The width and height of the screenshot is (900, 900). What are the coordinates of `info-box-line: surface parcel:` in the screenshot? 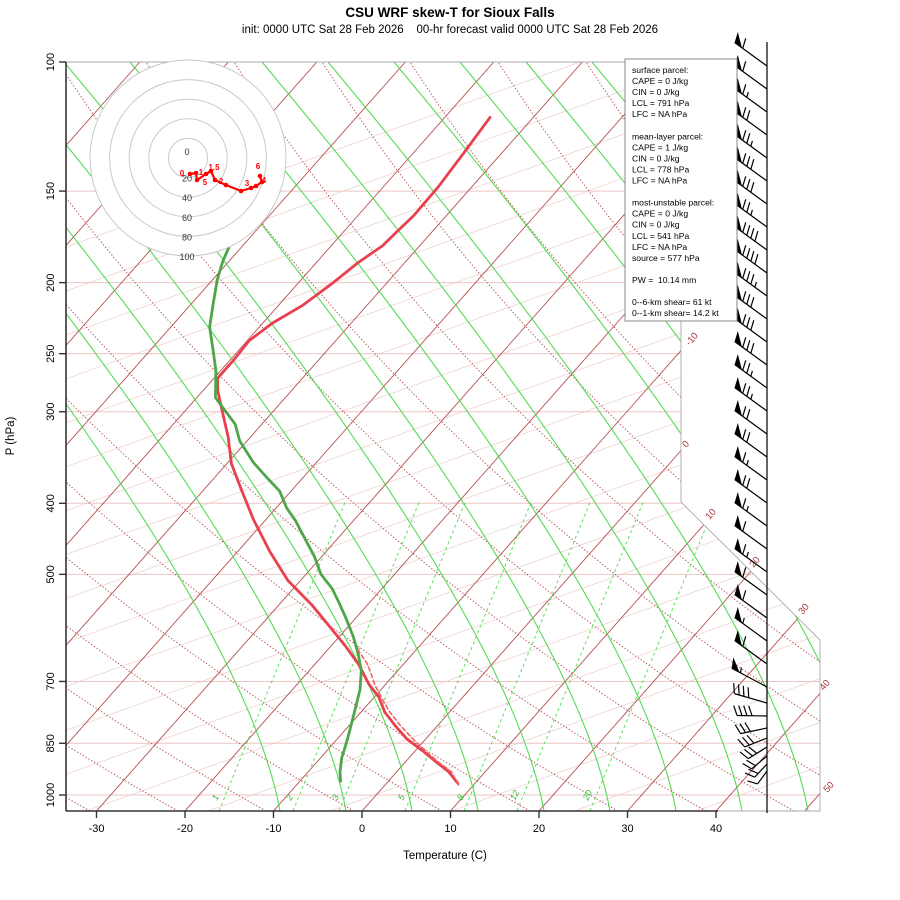 It's located at (660, 70).